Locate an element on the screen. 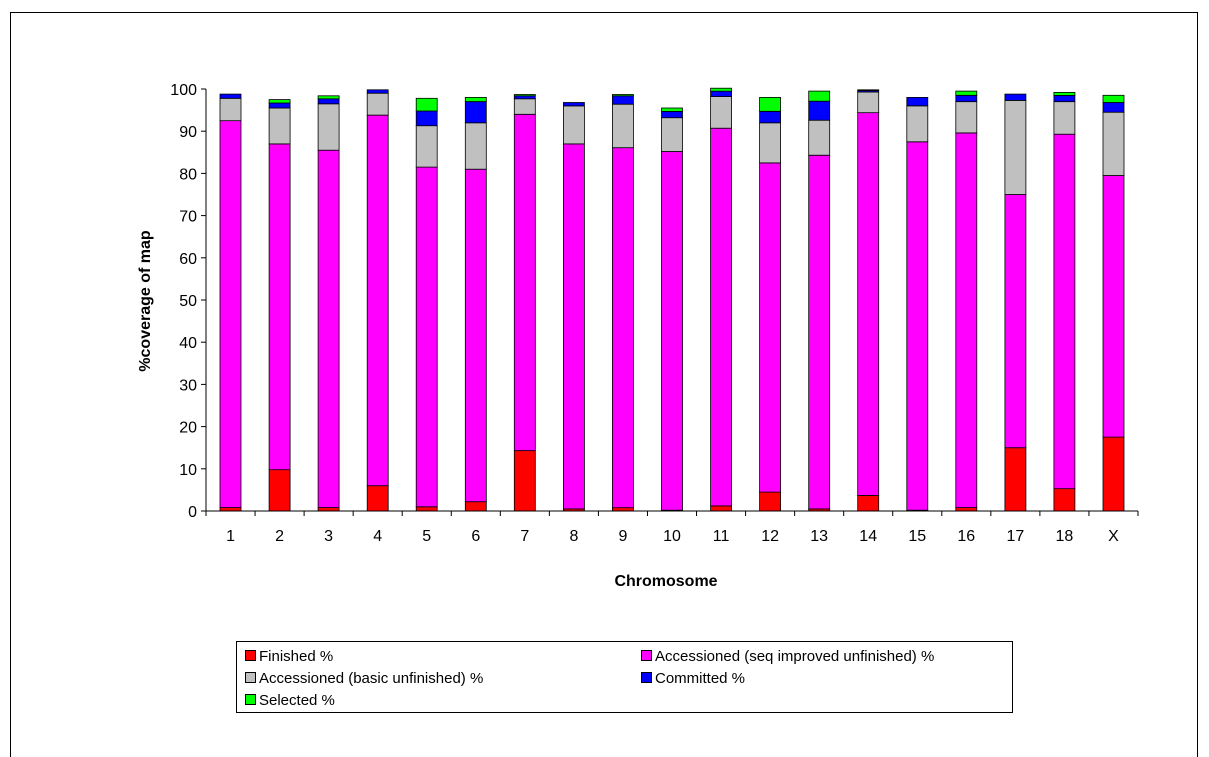 The width and height of the screenshot is (1209, 757). x-tick-label: 1 is located at coordinates (230, 536).